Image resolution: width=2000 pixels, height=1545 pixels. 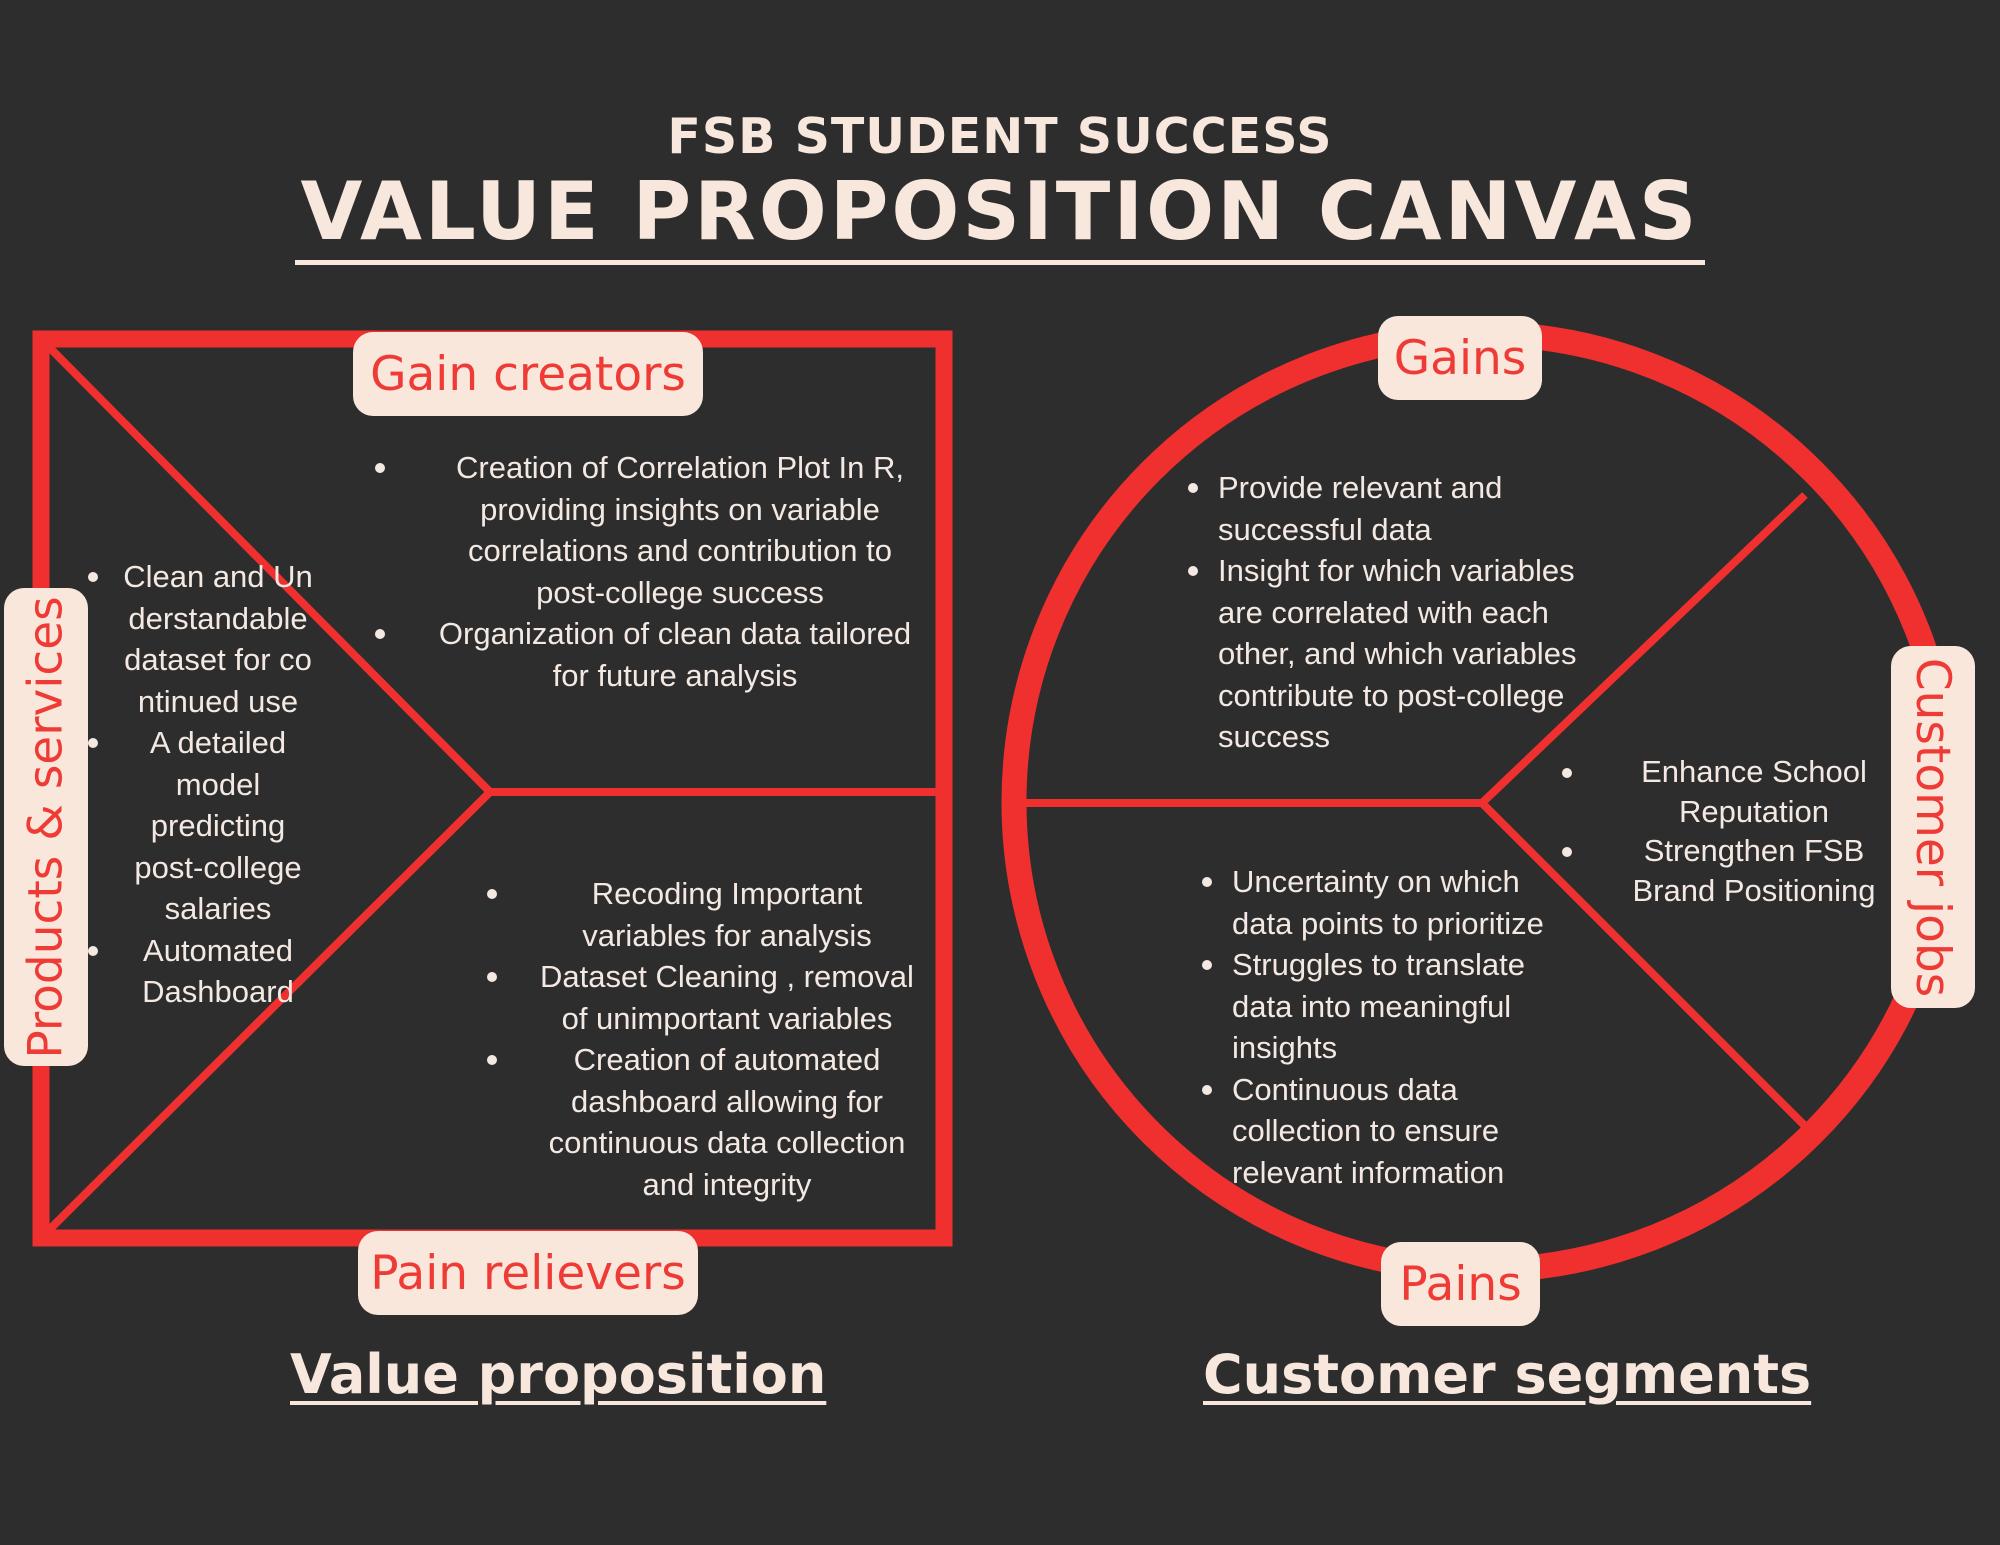 I want to click on customer-jobs-label-text: Customer jobs, so click(x=1933, y=827).